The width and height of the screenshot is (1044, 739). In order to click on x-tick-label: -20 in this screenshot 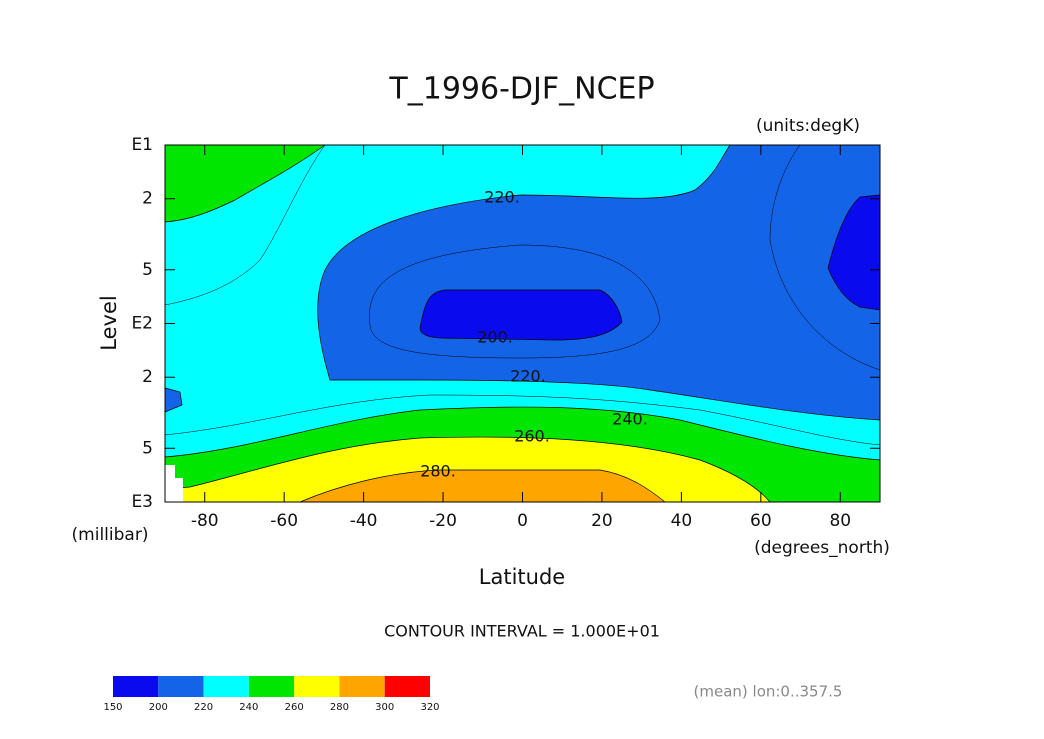, I will do `click(443, 521)`.